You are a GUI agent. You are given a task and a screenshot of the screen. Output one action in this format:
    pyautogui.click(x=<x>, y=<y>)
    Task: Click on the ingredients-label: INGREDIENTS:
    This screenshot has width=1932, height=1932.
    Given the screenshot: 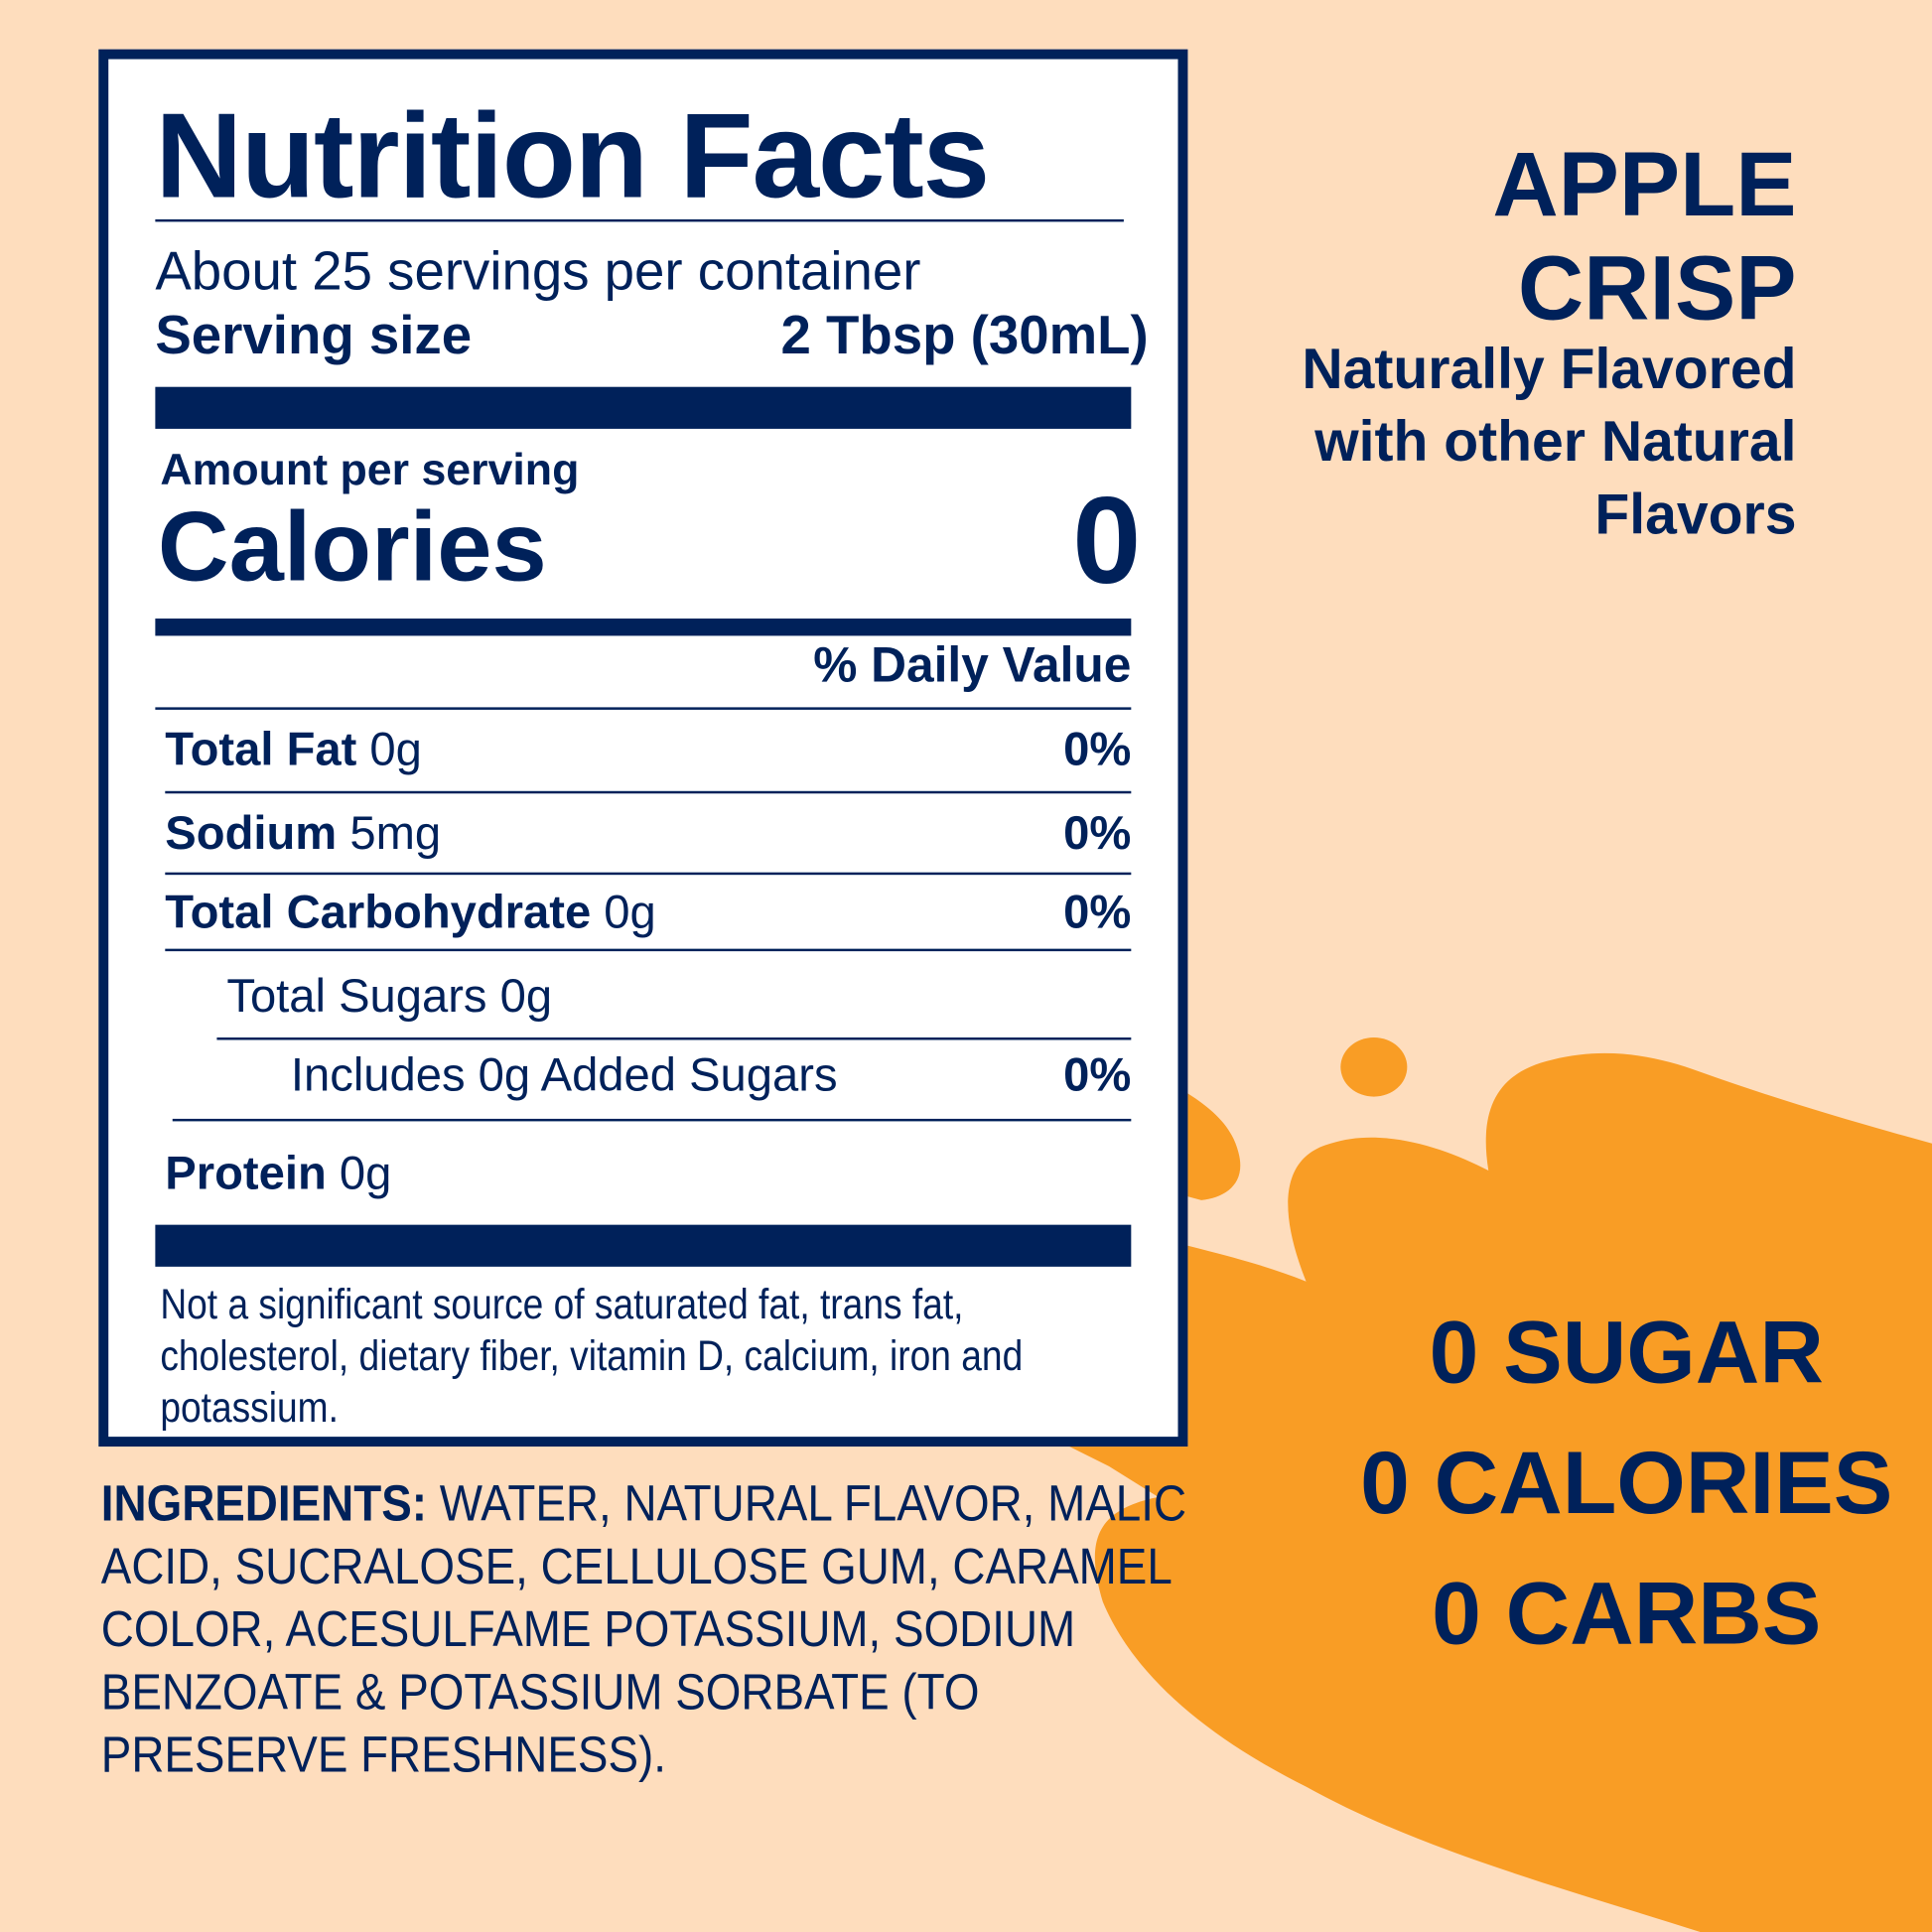 What is the action you would take?
    pyautogui.click(x=264, y=1503)
    